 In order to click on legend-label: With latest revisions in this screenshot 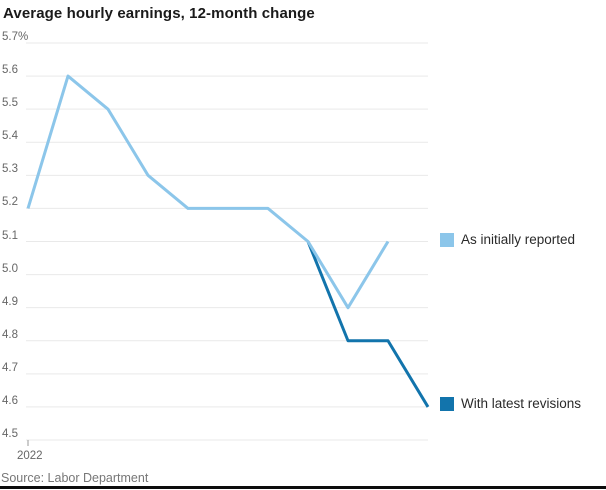, I will do `click(521, 403)`.